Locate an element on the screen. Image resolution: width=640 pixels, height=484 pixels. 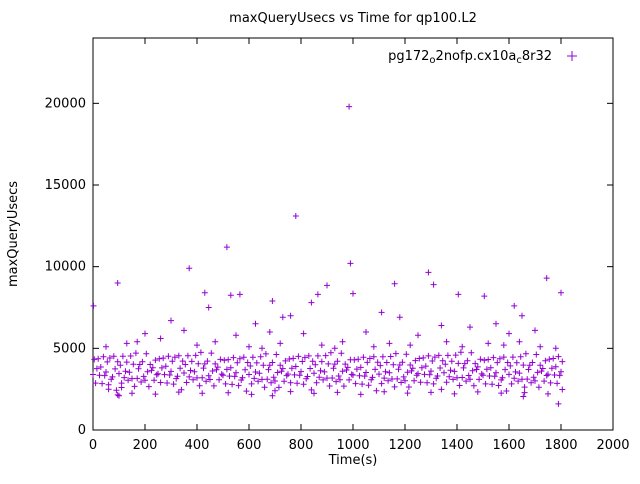
x-tick-label: 1600 is located at coordinates (508, 445).